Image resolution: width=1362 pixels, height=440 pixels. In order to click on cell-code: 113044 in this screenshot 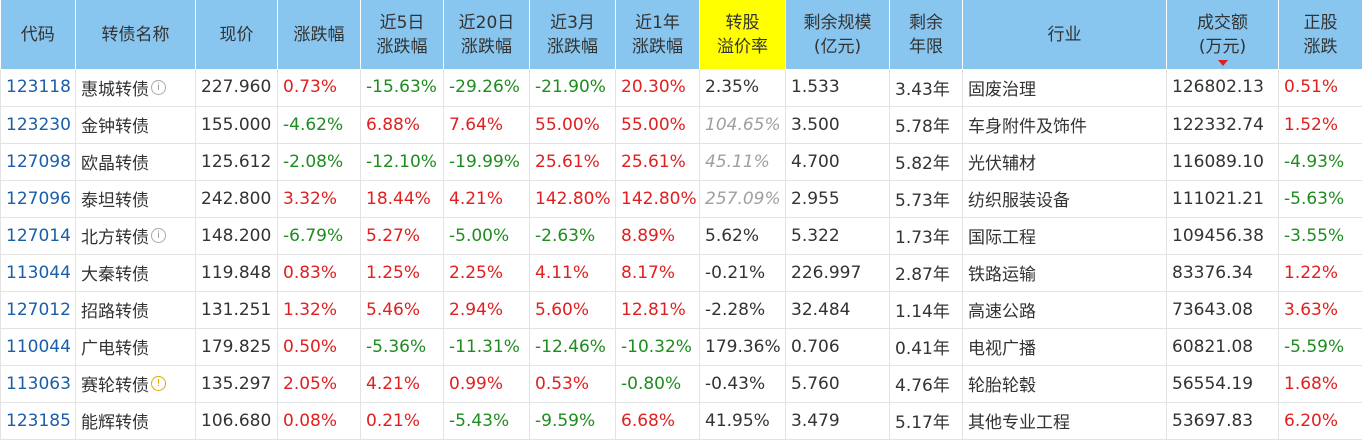, I will do `click(38, 272)`.